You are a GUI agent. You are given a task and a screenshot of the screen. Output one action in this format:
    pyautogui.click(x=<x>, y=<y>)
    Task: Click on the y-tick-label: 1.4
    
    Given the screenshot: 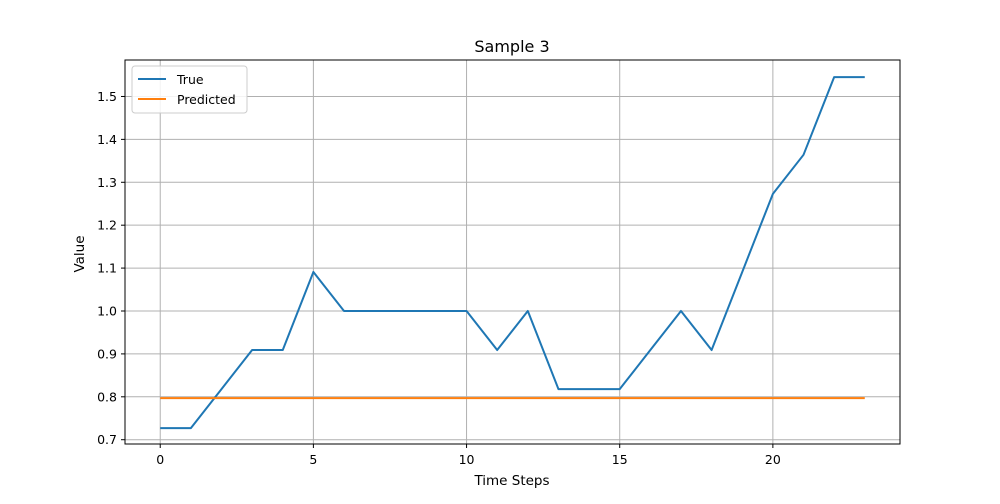 What is the action you would take?
    pyautogui.click(x=107, y=139)
    